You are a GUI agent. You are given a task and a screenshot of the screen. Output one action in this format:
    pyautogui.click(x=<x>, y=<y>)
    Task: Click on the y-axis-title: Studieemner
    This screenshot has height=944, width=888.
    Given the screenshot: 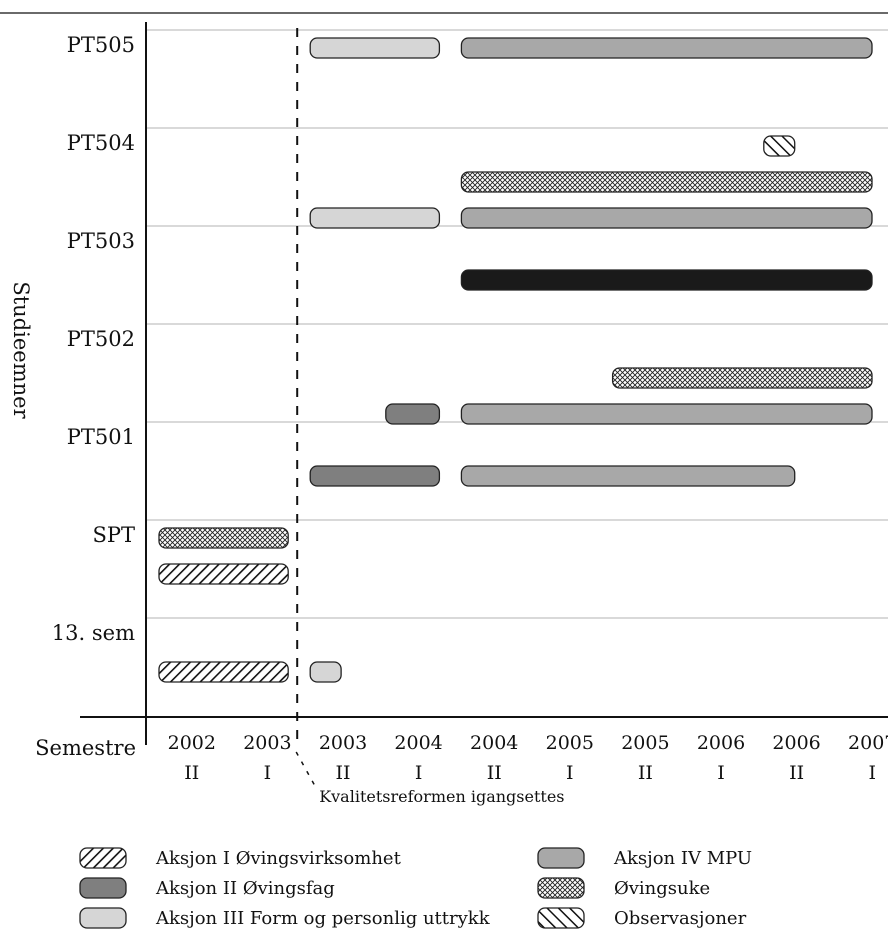 What is the action you would take?
    pyautogui.click(x=21, y=350)
    